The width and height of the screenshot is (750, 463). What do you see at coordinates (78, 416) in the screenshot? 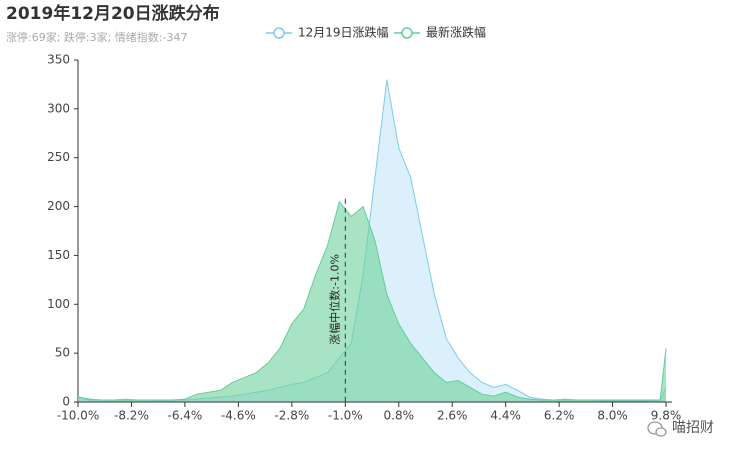
I see `x-tick-label: -10.0%` at bounding box center [78, 416].